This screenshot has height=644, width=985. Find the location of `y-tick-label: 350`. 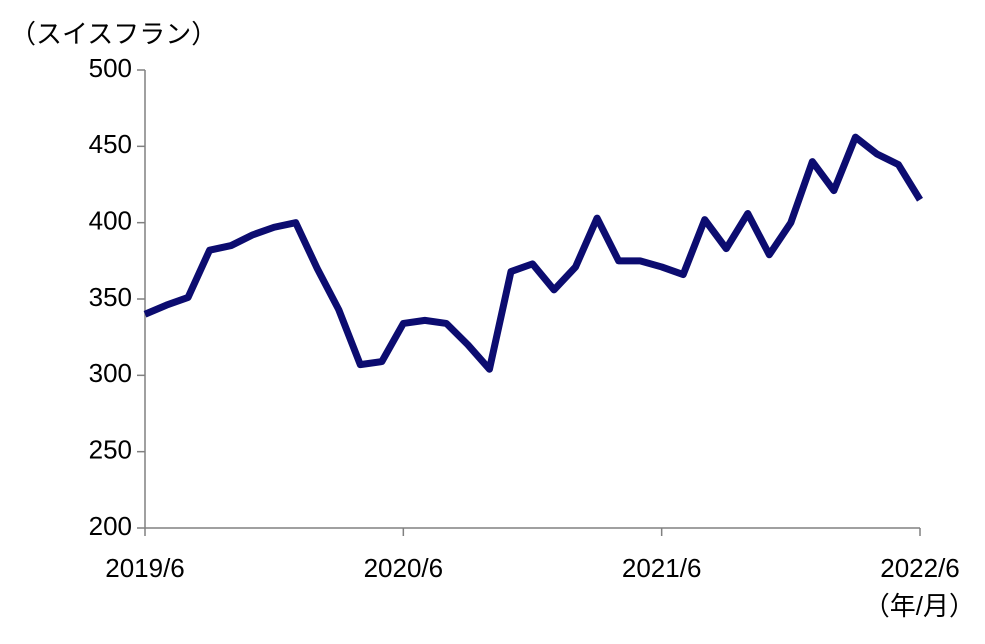

y-tick-label: 350 is located at coordinates (110, 297).